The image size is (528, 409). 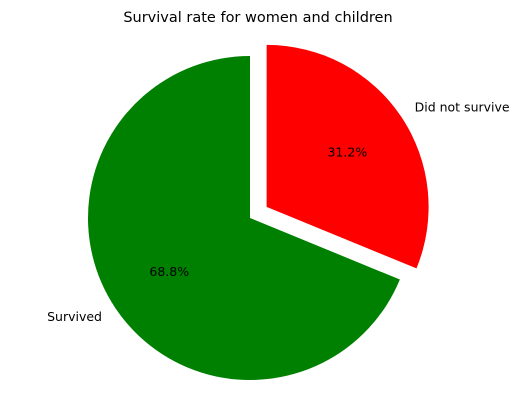 I want to click on slice-percent-label: 68.8%, so click(x=169, y=271).